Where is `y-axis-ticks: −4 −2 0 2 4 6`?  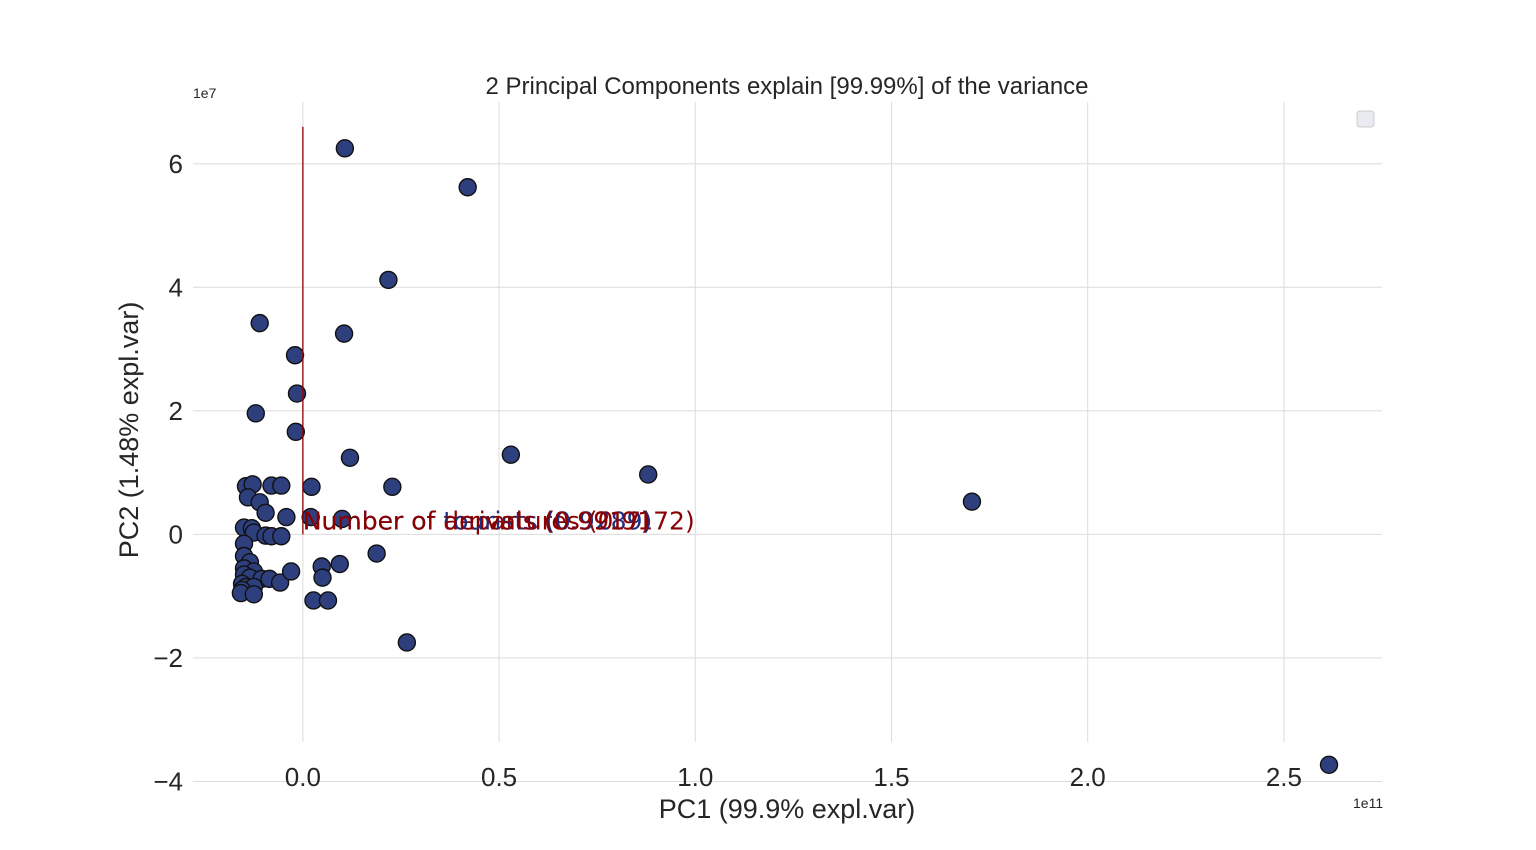
y-axis-ticks: −4 −2 0 2 4 6 is located at coordinates (168, 473).